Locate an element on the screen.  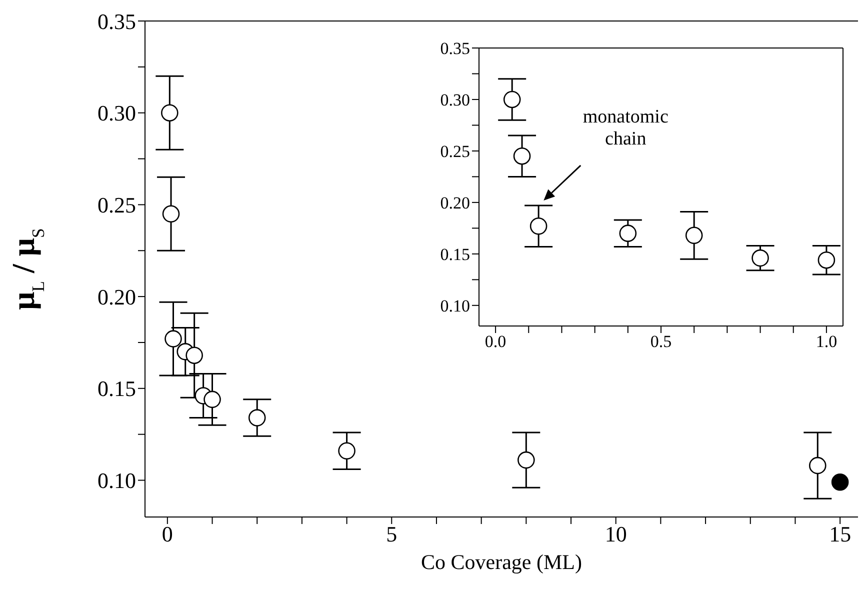
x-axis-title: Co Coverage (ML) is located at coordinates (501, 562).